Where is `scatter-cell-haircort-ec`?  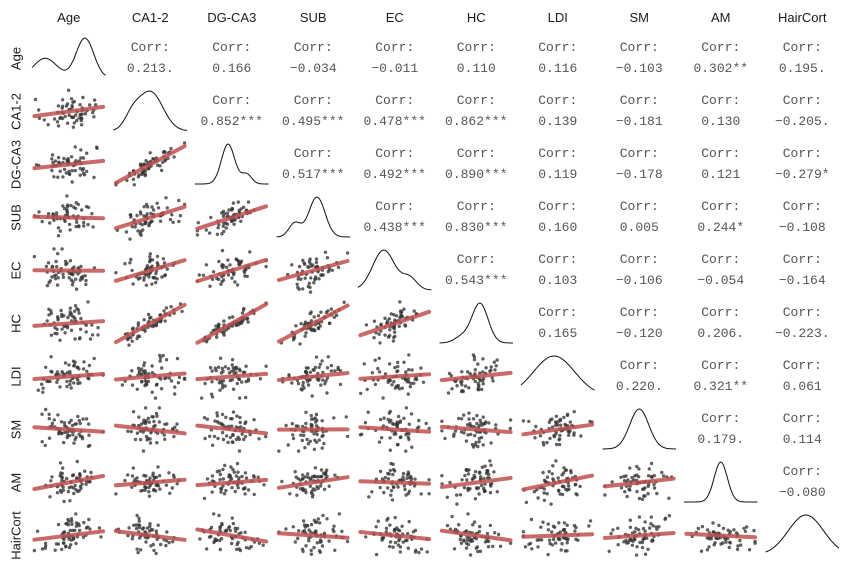 scatter-cell-haircort-ec is located at coordinates (395, 536).